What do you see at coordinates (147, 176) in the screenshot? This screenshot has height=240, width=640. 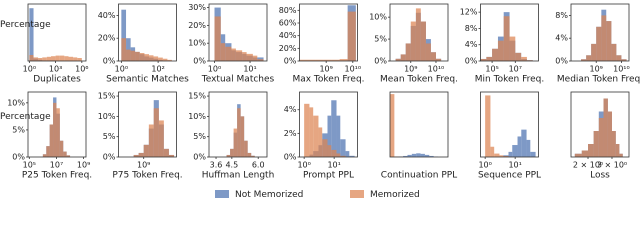 I see `x-axis-title: P75 Token Freq.` at bounding box center [147, 176].